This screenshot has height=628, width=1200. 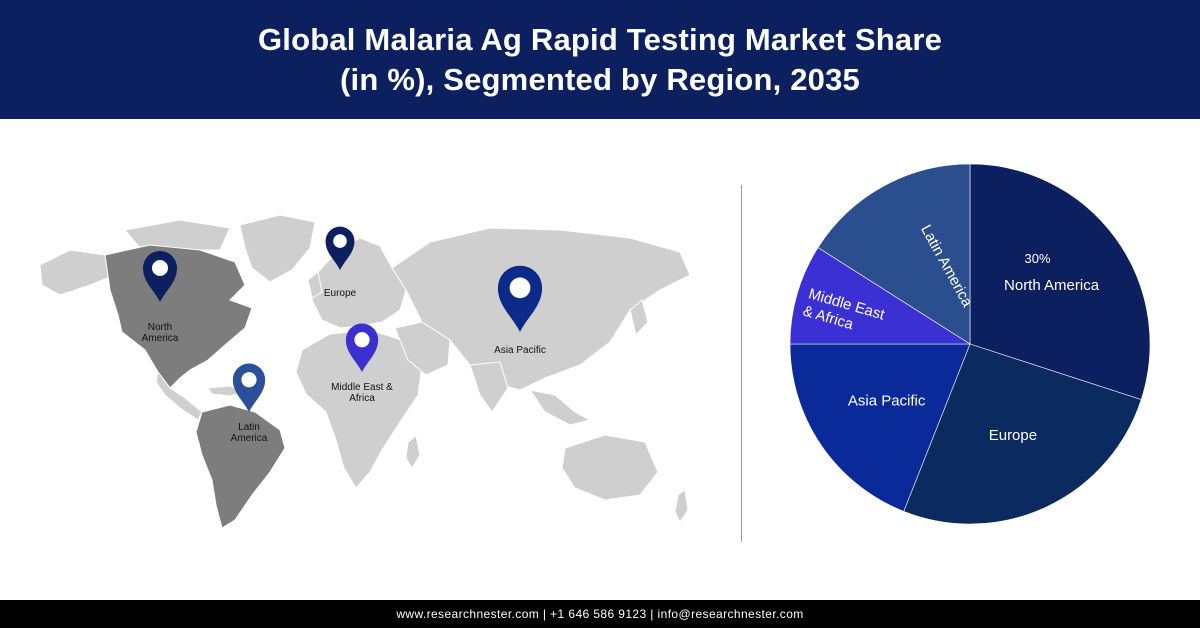 I want to click on divider, so click(x=741, y=363).